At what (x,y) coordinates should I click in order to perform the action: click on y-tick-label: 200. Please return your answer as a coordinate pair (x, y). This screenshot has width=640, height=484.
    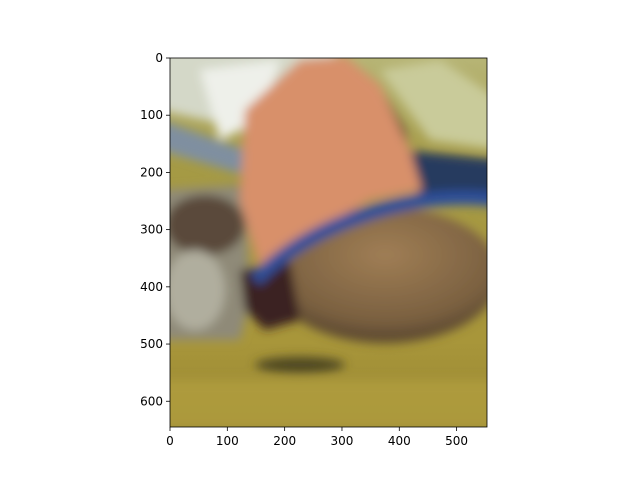
    Looking at the image, I should click on (151, 172).